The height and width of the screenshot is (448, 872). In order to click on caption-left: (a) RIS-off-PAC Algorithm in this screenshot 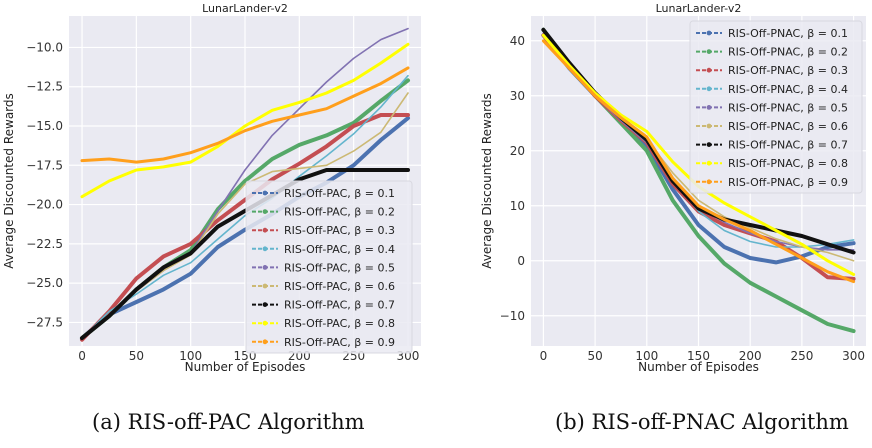, I will do `click(228, 422)`.